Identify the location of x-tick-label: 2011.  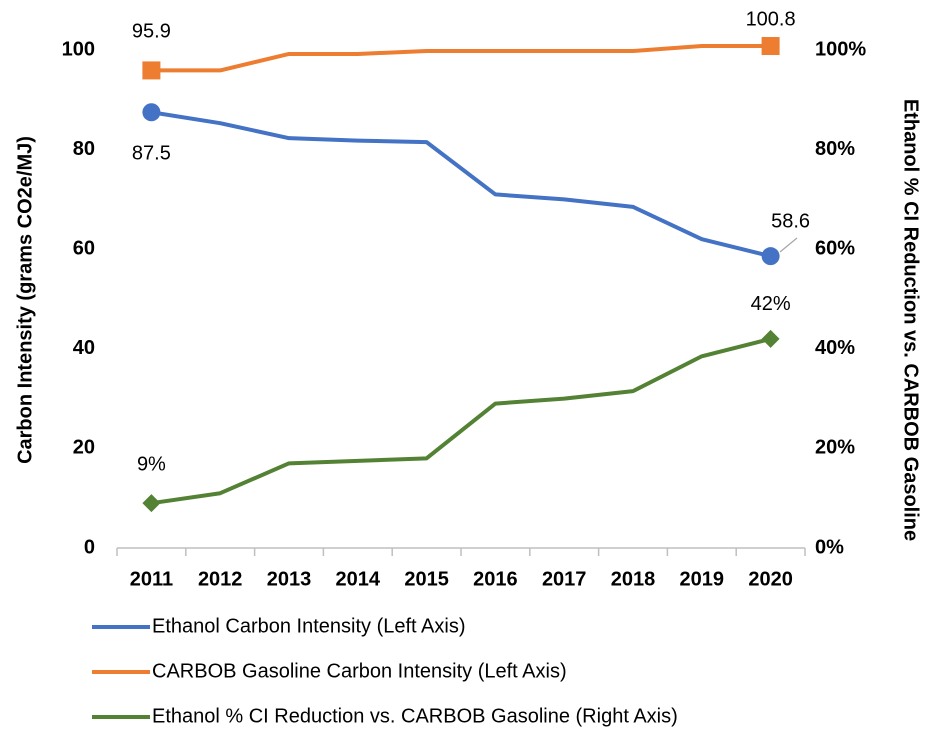
(151, 579).